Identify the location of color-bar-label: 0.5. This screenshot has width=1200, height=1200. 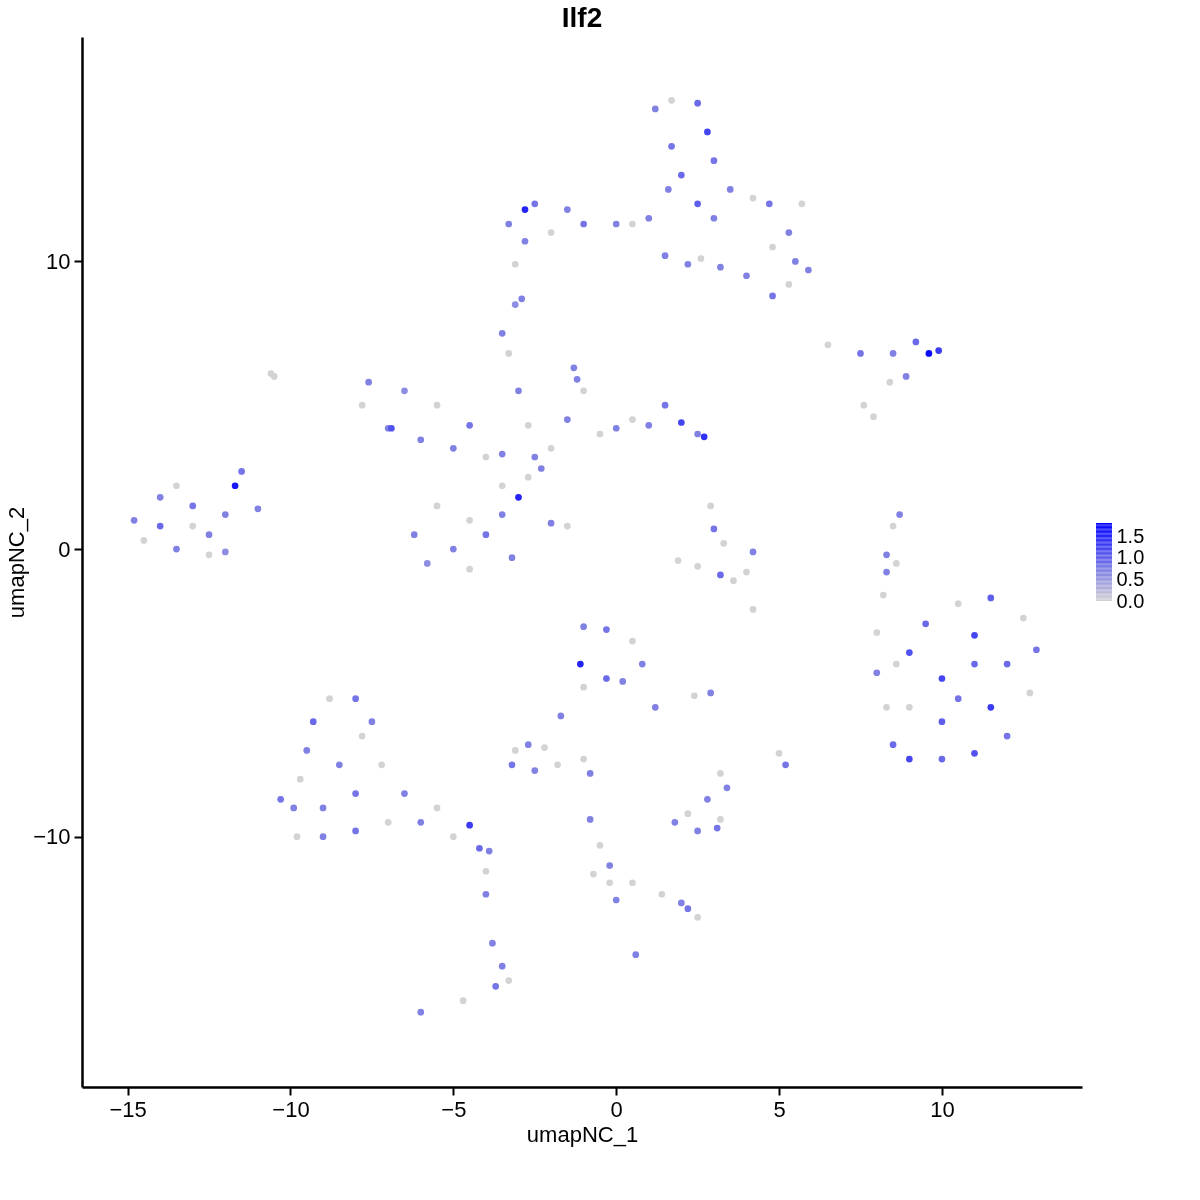
(1130, 578).